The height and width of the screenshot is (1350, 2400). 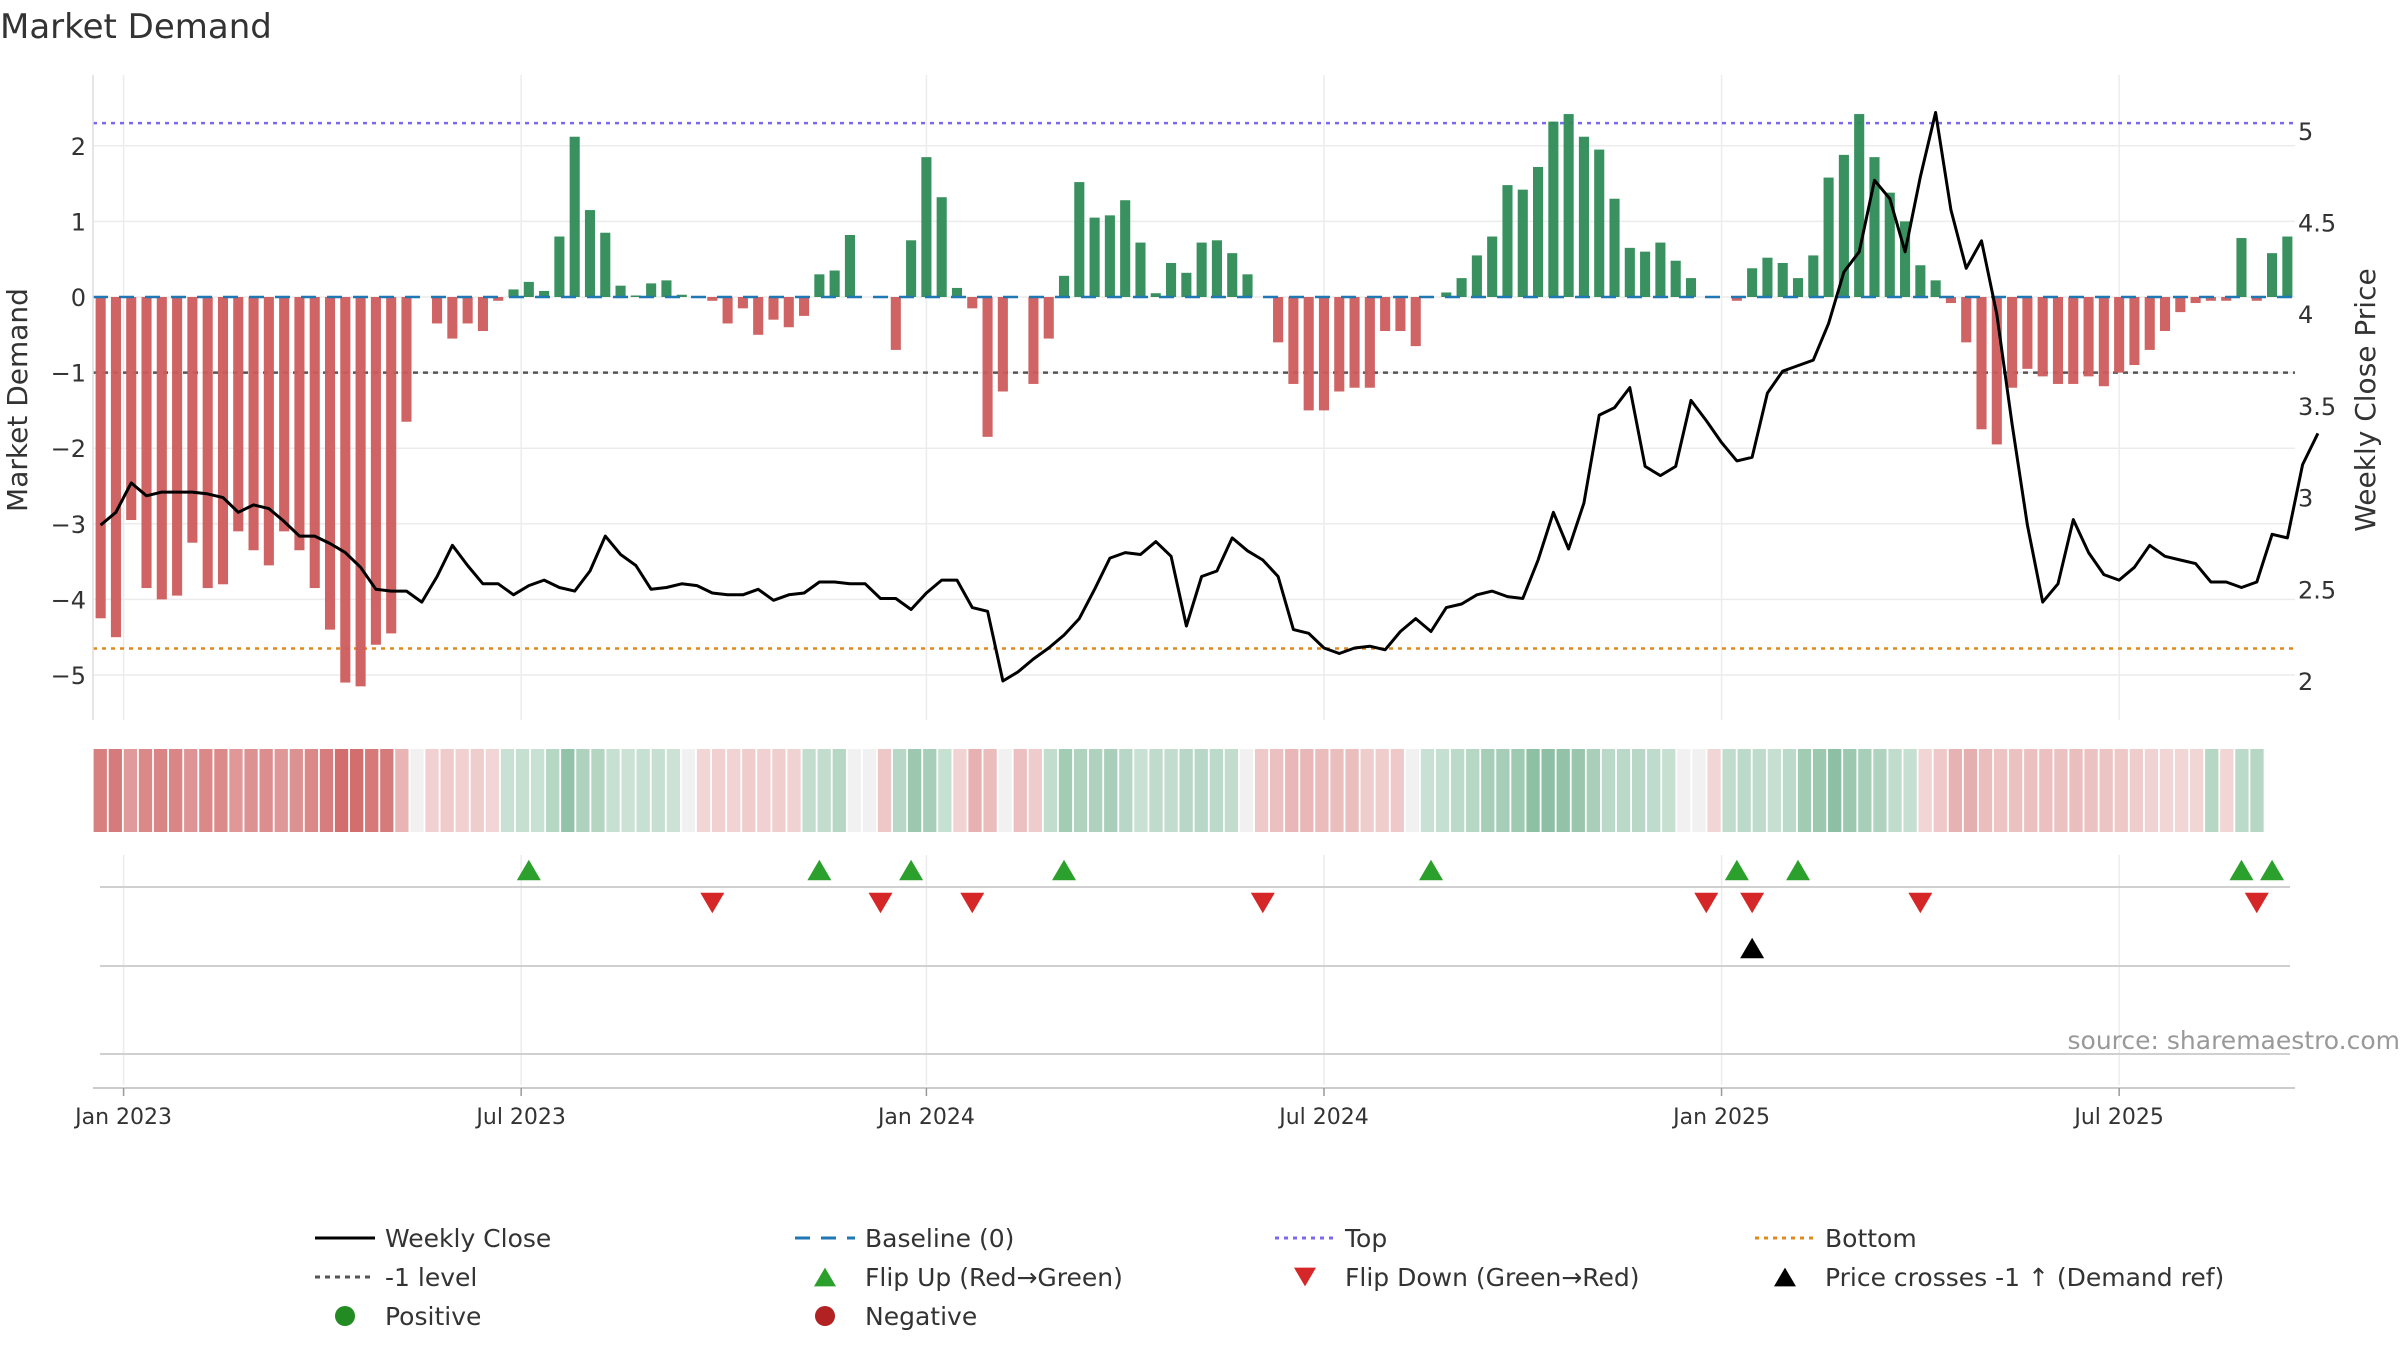 What do you see at coordinates (122, 1117) in the screenshot?
I see `x-tick-label: Jan 2023` at bounding box center [122, 1117].